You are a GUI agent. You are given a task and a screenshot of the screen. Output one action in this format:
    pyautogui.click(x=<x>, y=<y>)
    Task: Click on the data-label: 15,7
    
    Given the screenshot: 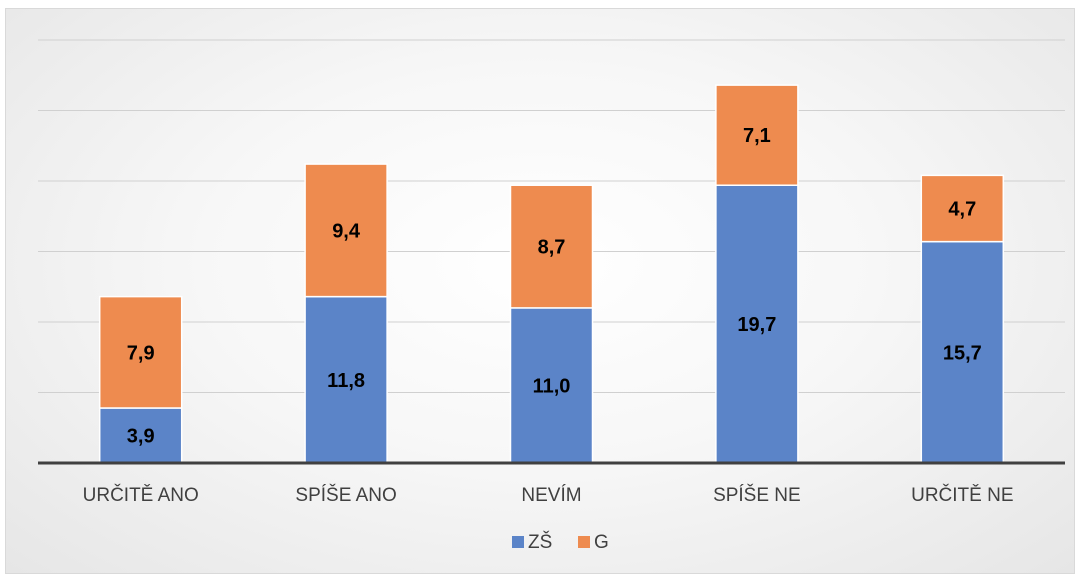 What is the action you would take?
    pyautogui.click(x=962, y=353)
    